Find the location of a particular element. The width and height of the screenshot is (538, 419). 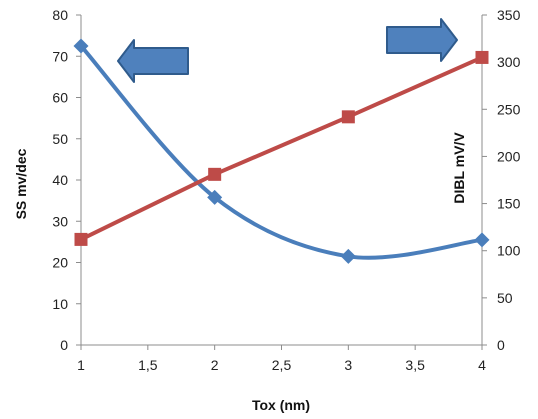

annotation-layer is located at coordinates (287, 50).